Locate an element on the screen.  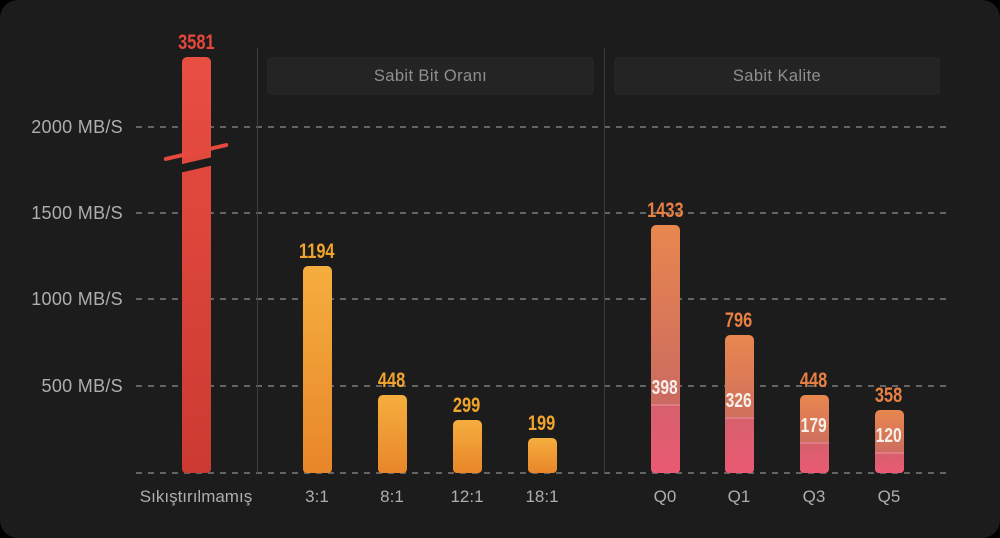
section-header-label: Sabit Bit Oranı is located at coordinates (430, 75).